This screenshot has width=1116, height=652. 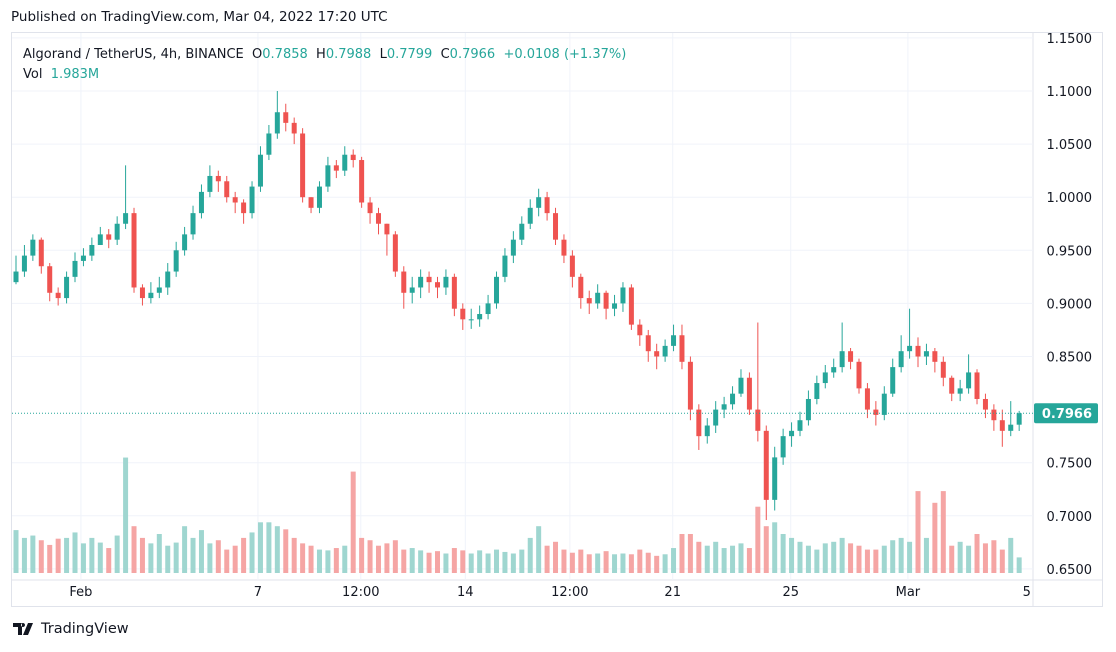 I want to click on open-value: 0.7858, so click(x=285, y=54).